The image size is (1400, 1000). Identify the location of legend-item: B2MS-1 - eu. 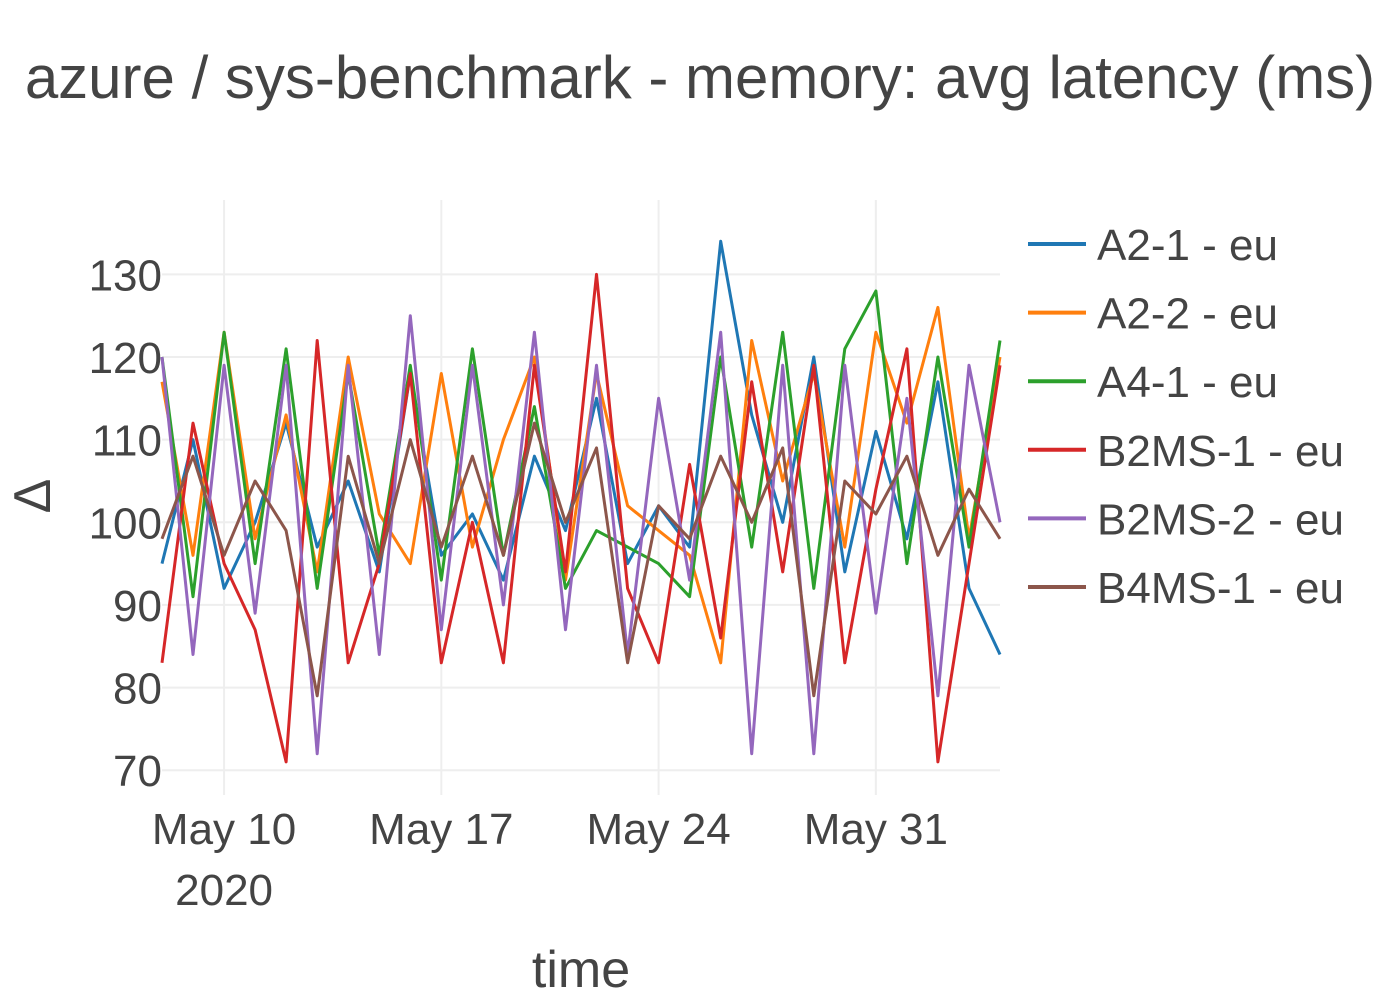
(1186, 451).